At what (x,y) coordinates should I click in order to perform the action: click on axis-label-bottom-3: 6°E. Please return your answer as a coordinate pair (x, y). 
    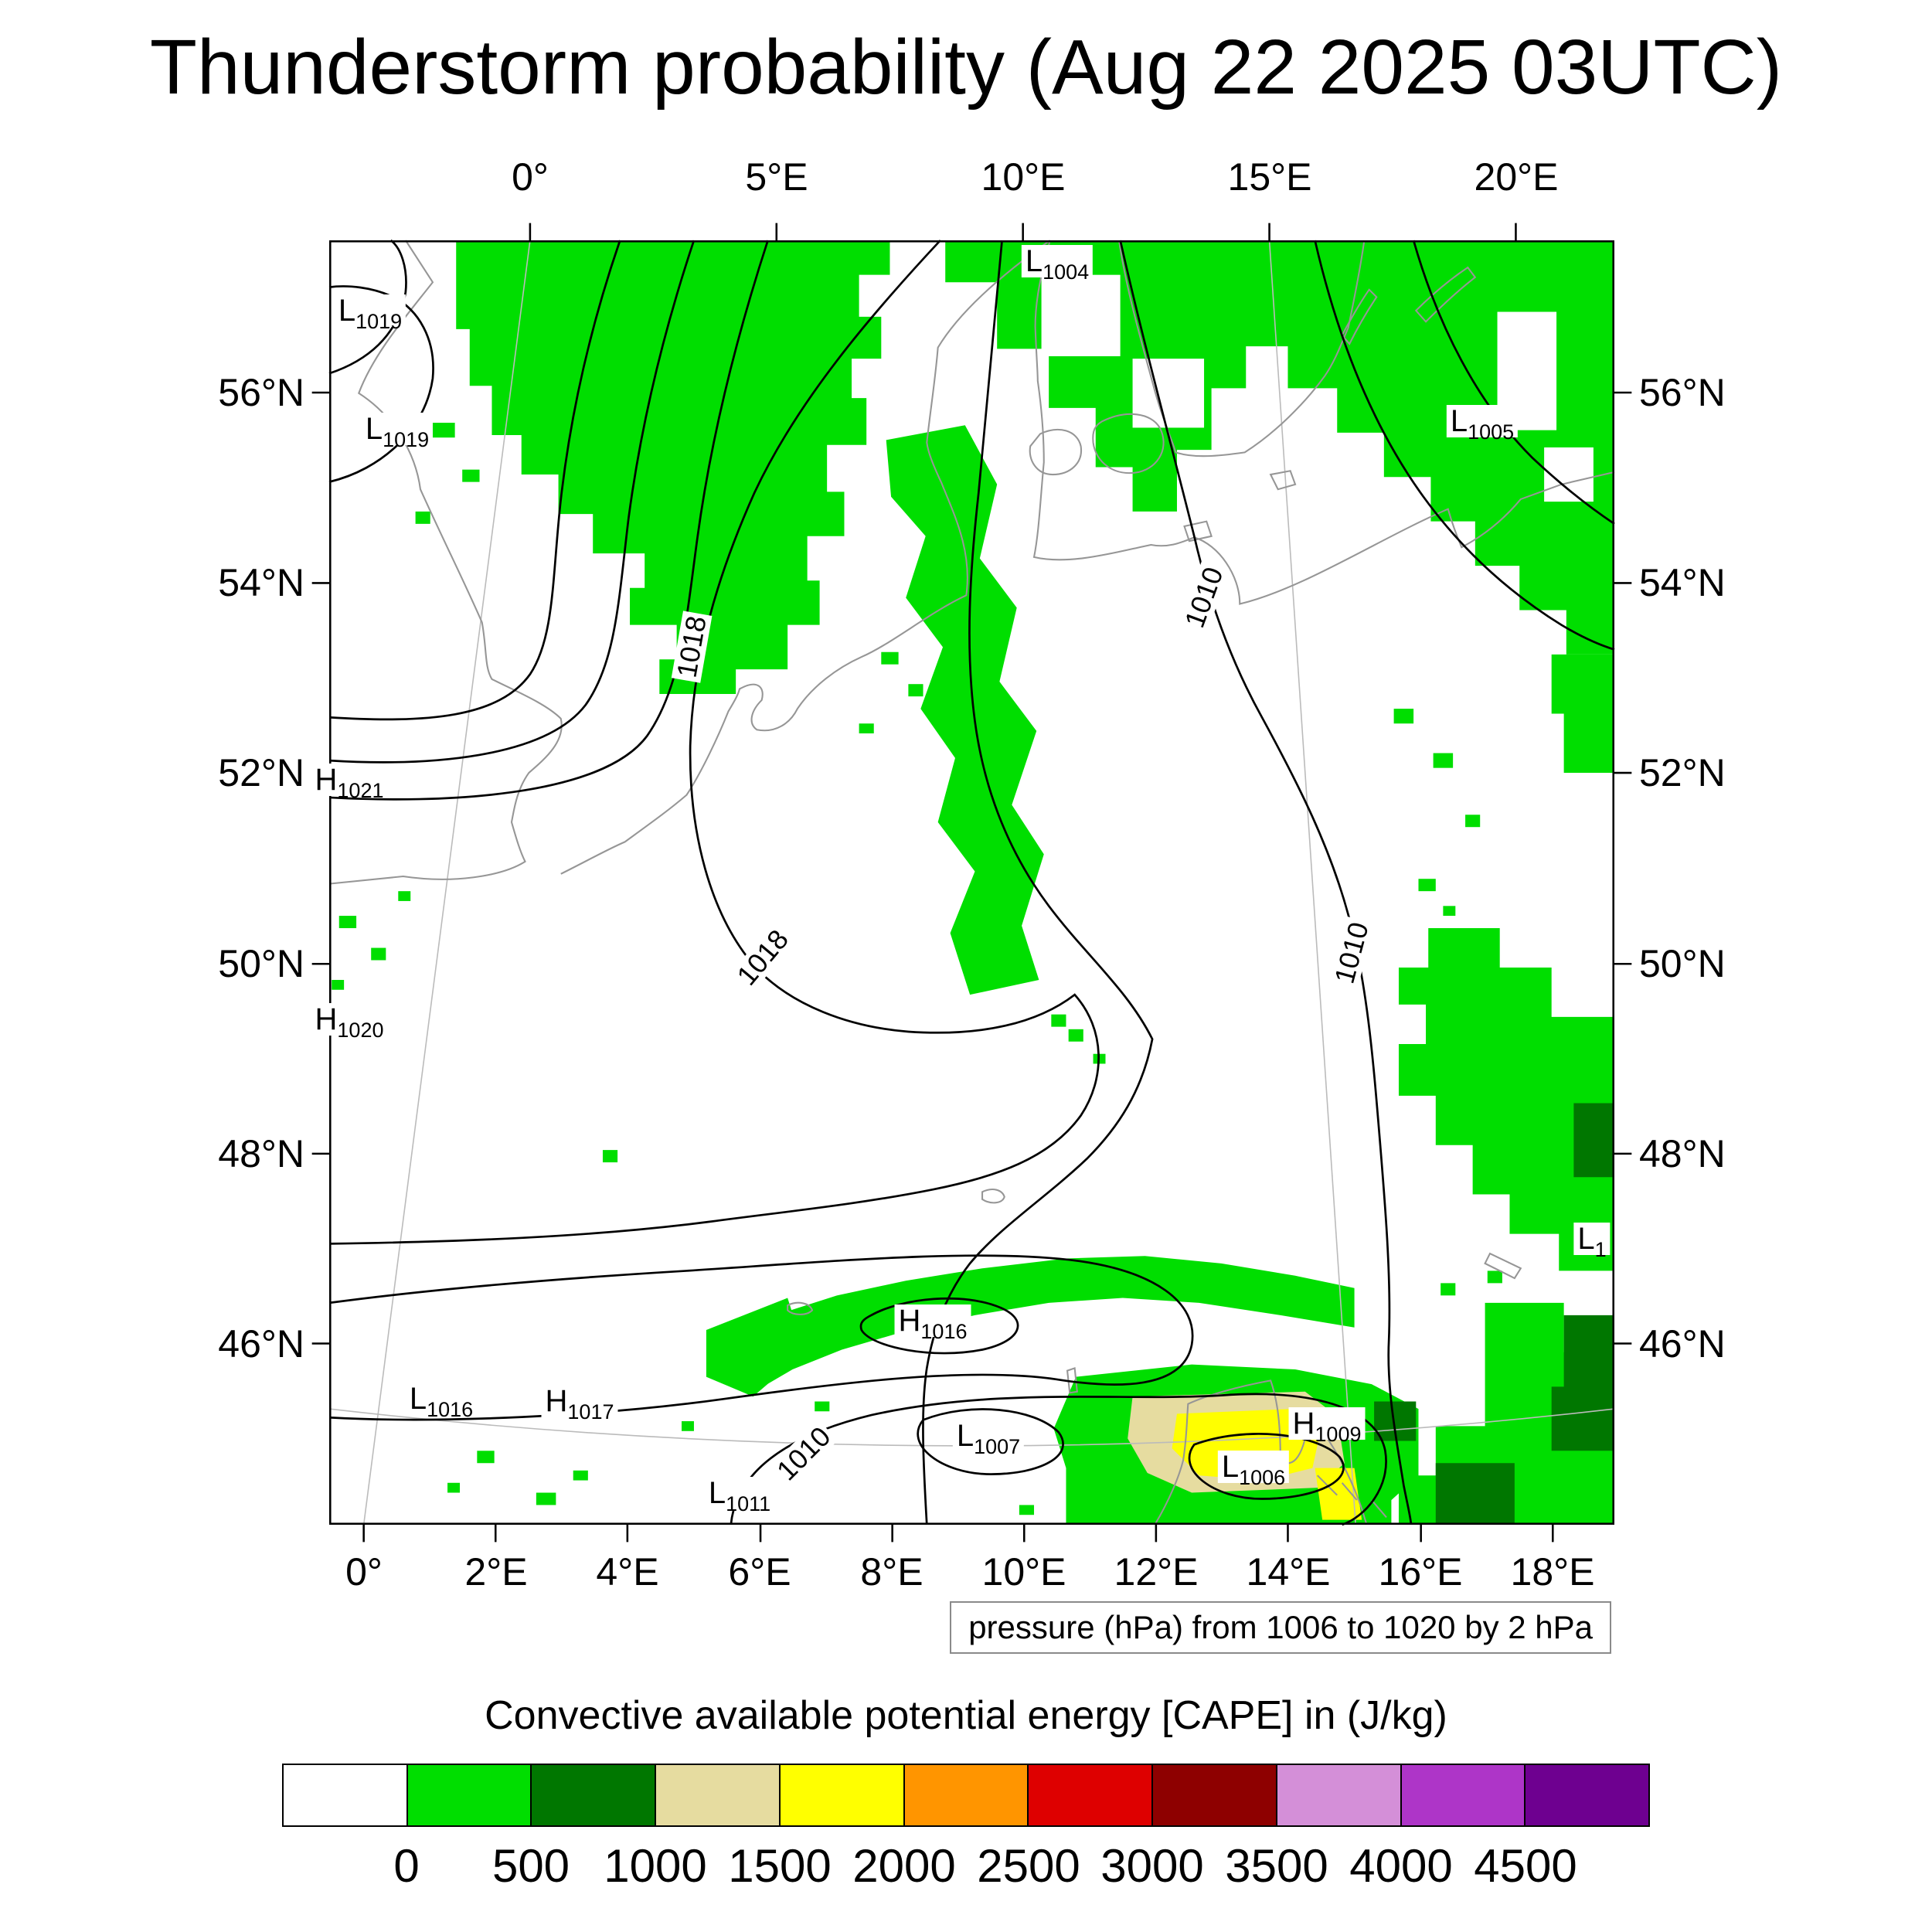
    Looking at the image, I should click on (759, 1572).